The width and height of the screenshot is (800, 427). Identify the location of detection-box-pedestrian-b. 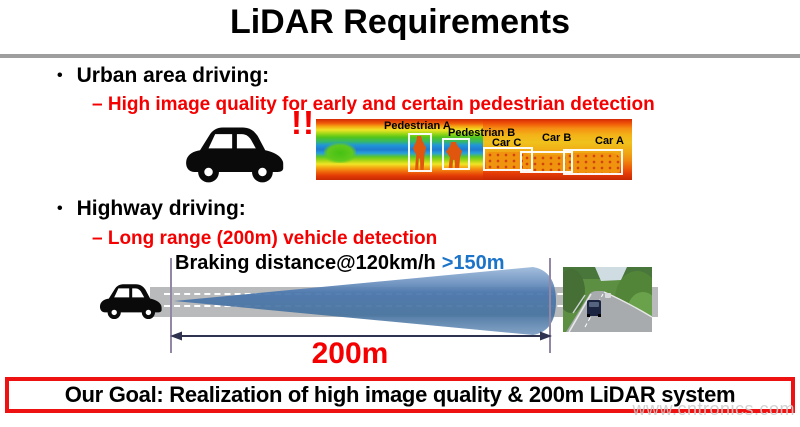
(456, 154).